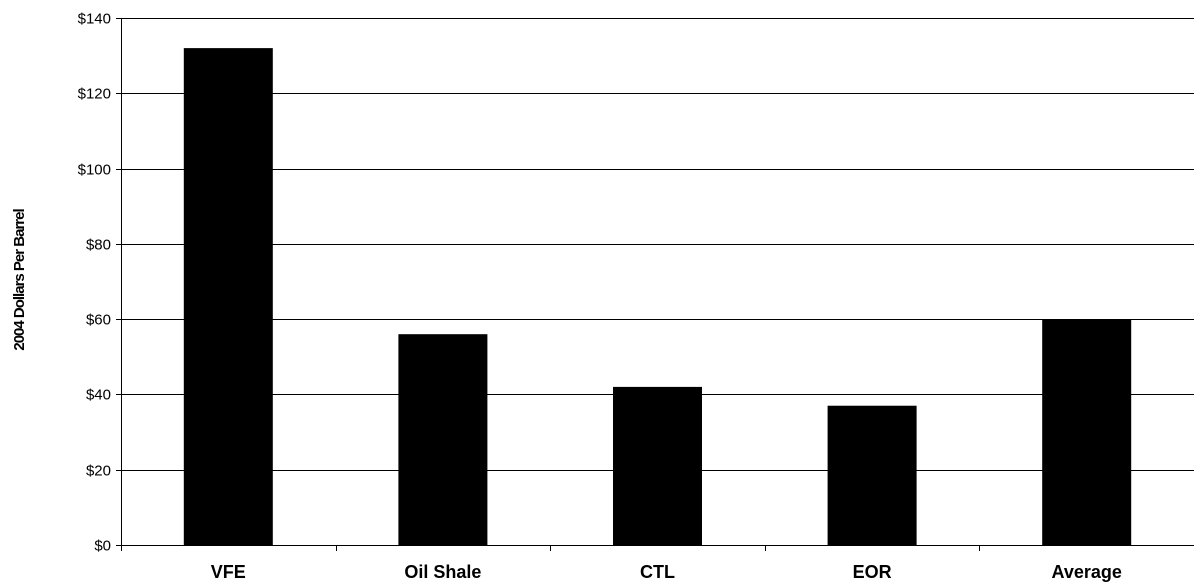 The width and height of the screenshot is (1194, 582). Describe the element at coordinates (98, 395) in the screenshot. I see `y-tick-label: $40` at that location.